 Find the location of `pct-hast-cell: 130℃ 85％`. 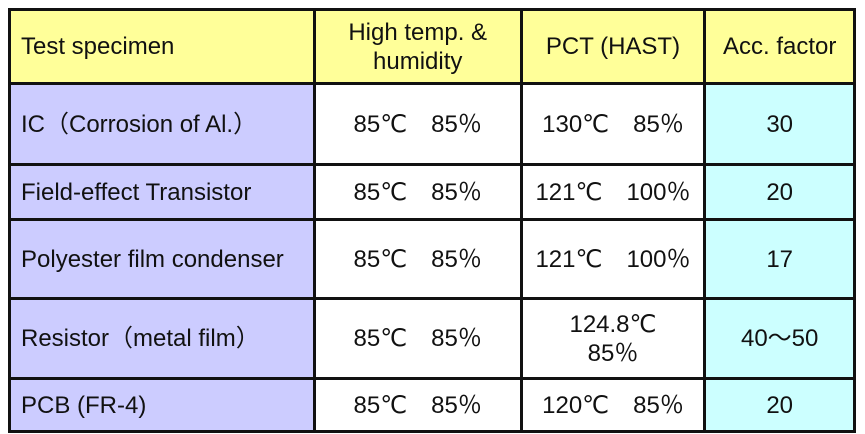

pct-hast-cell: 130℃ 85％ is located at coordinates (613, 124).